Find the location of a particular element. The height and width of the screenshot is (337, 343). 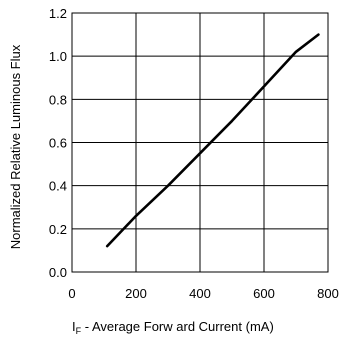

x-tick-label: 600 is located at coordinates (264, 293).